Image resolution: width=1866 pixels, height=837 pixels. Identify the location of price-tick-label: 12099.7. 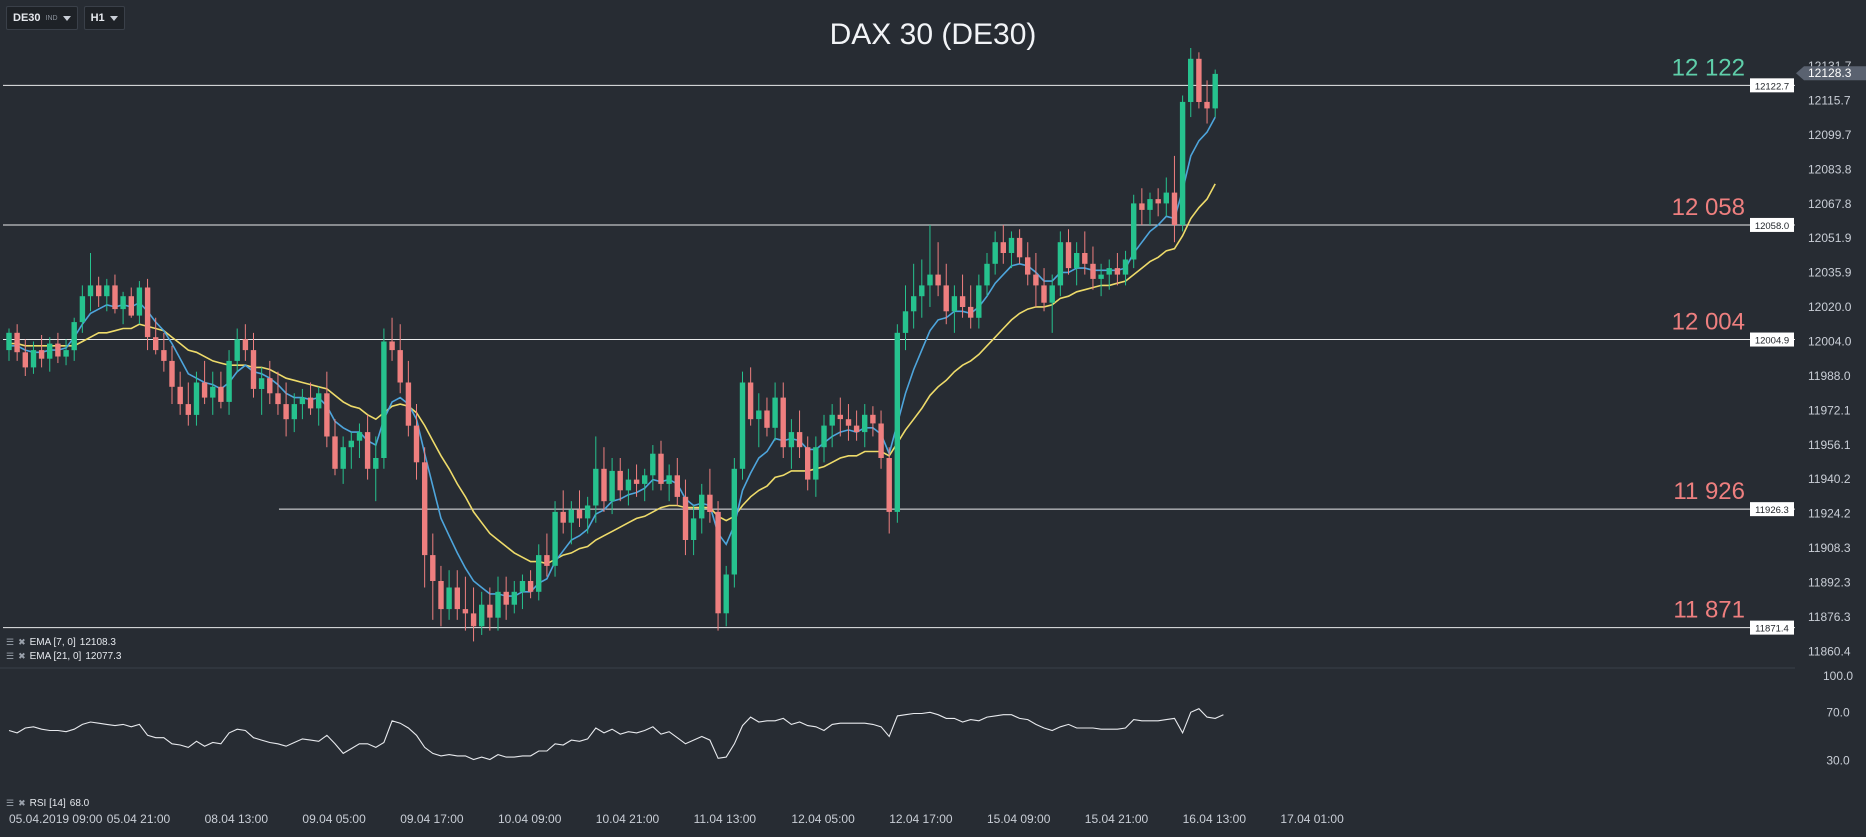
(1830, 135).